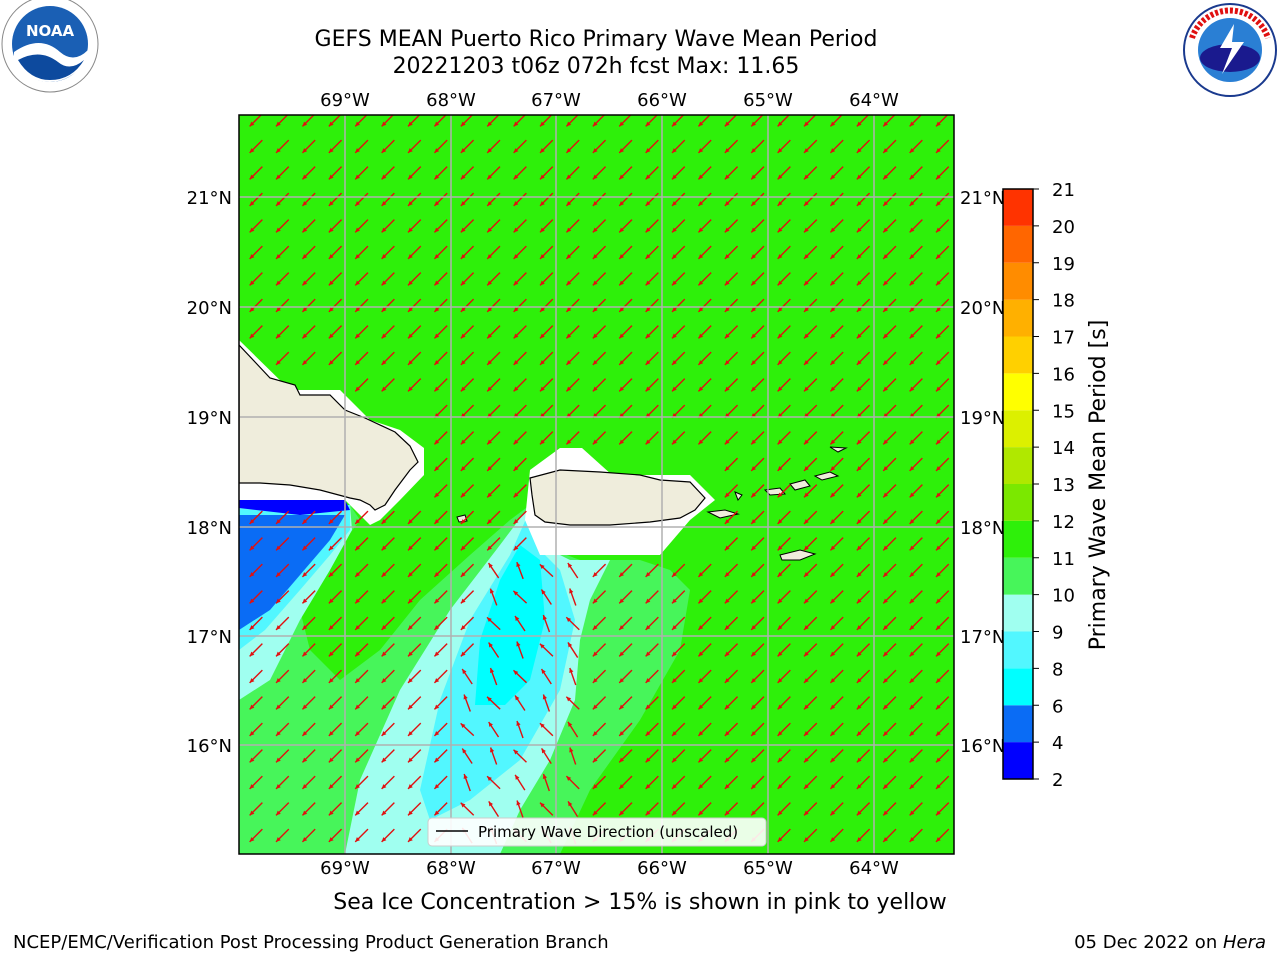  I want to click on lat-label-right: 21°N, so click(982, 198).